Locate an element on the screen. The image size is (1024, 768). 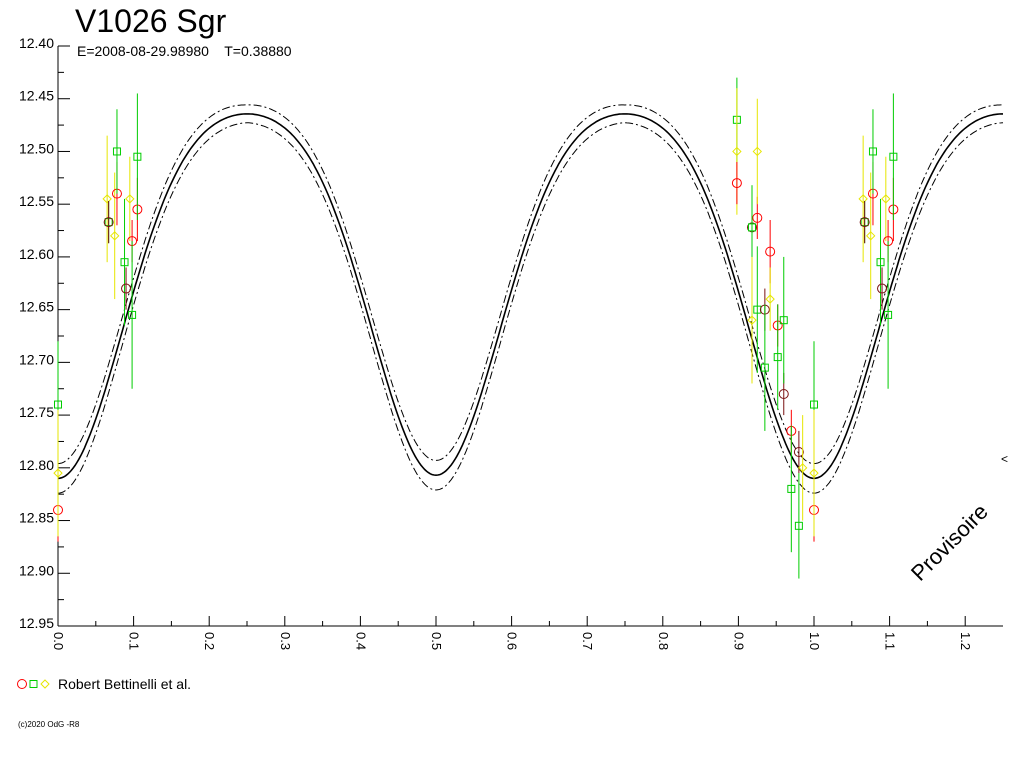
legend: Robert Bettinelli et al. is located at coordinates (103, 684).